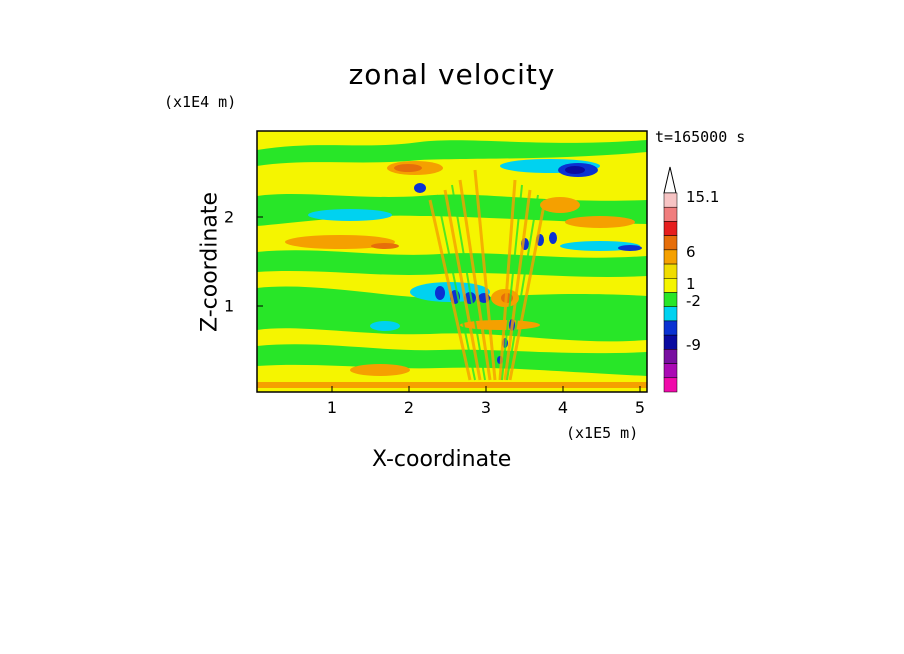 This screenshot has width=904, height=654. I want to click on colorbar, so click(670, 279).